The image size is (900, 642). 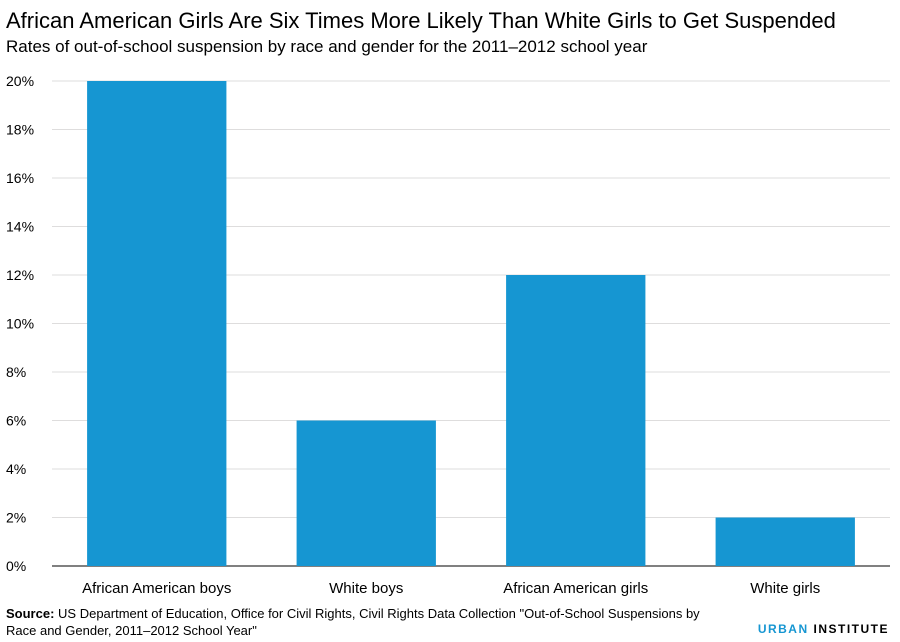 What do you see at coordinates (16, 518) in the screenshot?
I see `y-tick-label: 2%` at bounding box center [16, 518].